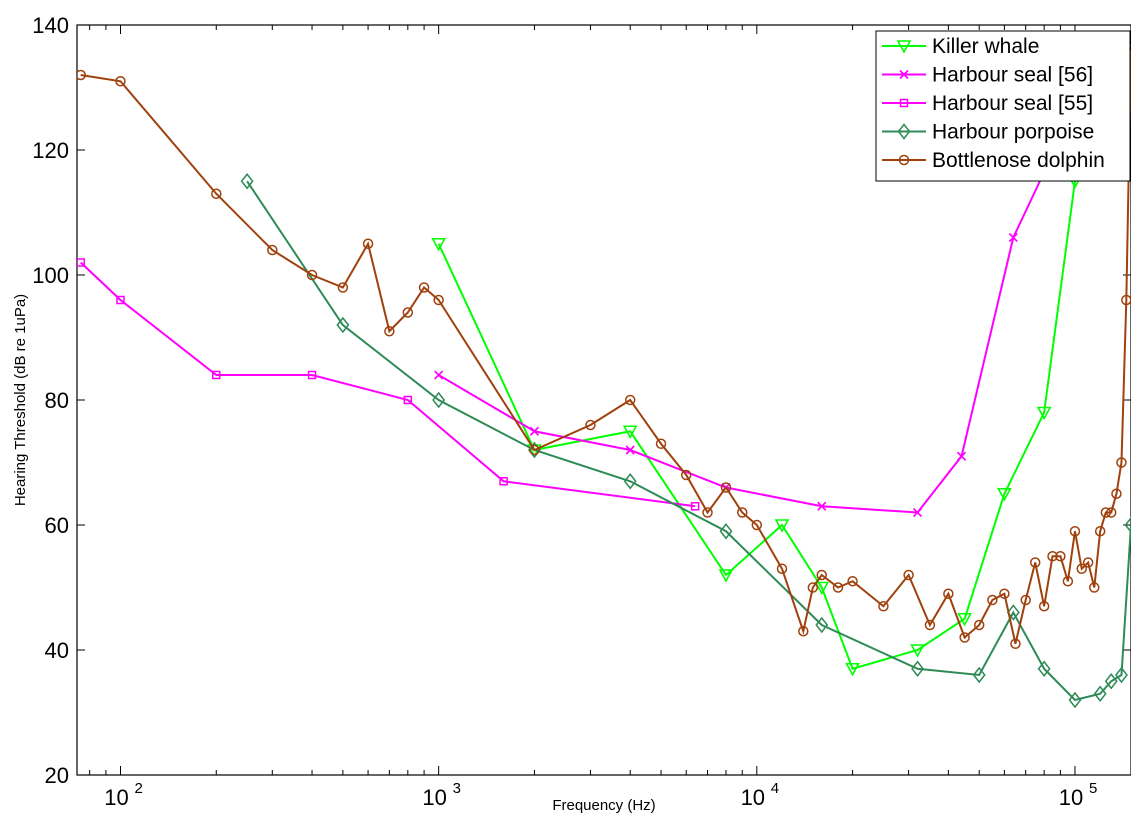 The height and width of the screenshot is (814, 1131). I want to click on x-tick-exponent: 2, so click(138, 788).